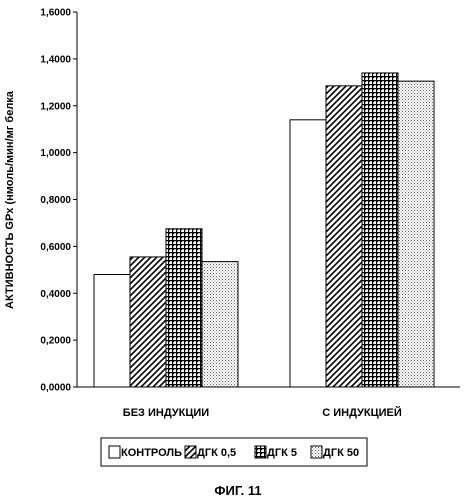  I want to click on y-tick-label: 0,0000, so click(55, 388).